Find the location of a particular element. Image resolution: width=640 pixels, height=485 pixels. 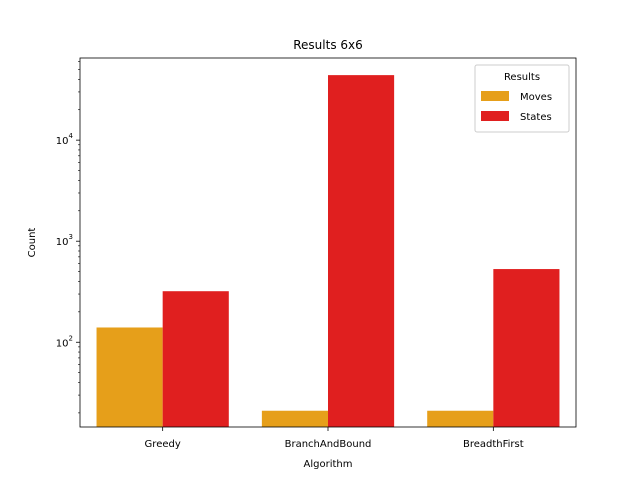

legend-title: Results is located at coordinates (522, 77).